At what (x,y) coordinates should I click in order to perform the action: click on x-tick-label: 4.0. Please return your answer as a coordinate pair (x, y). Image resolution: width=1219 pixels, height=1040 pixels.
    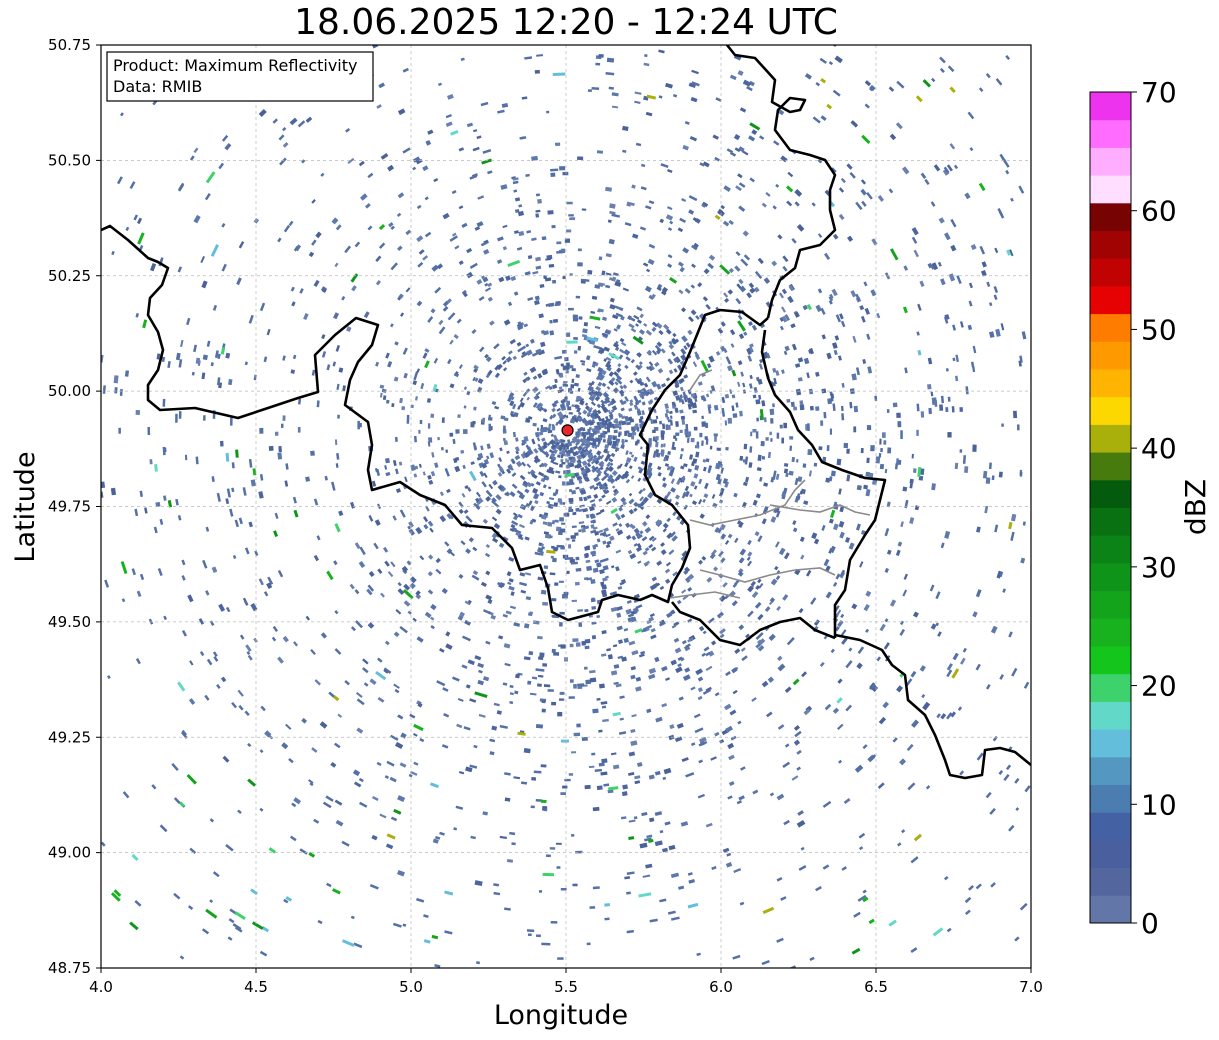
    Looking at the image, I should click on (101, 987).